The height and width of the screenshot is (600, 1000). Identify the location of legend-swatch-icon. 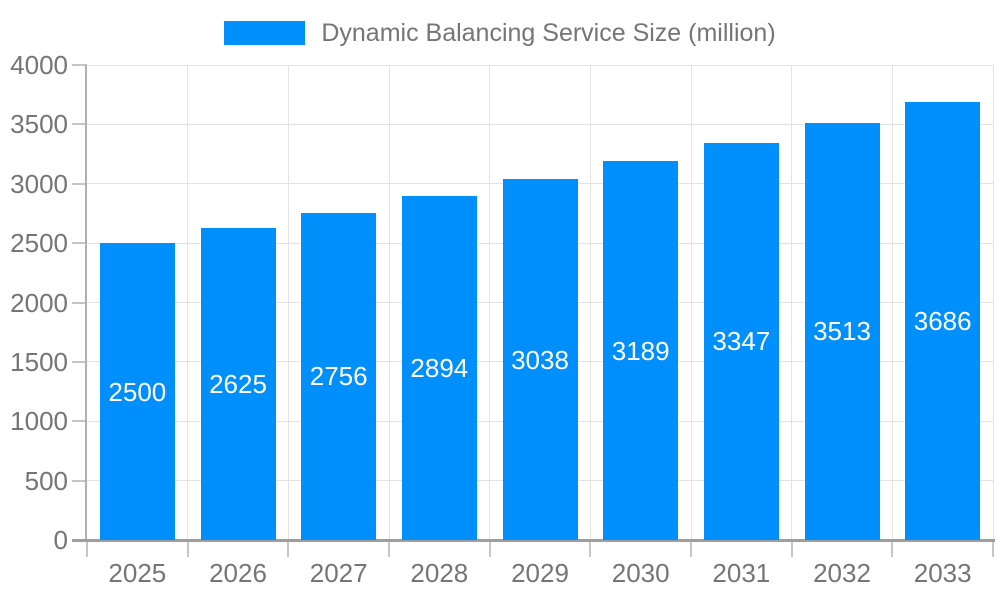
(265, 33).